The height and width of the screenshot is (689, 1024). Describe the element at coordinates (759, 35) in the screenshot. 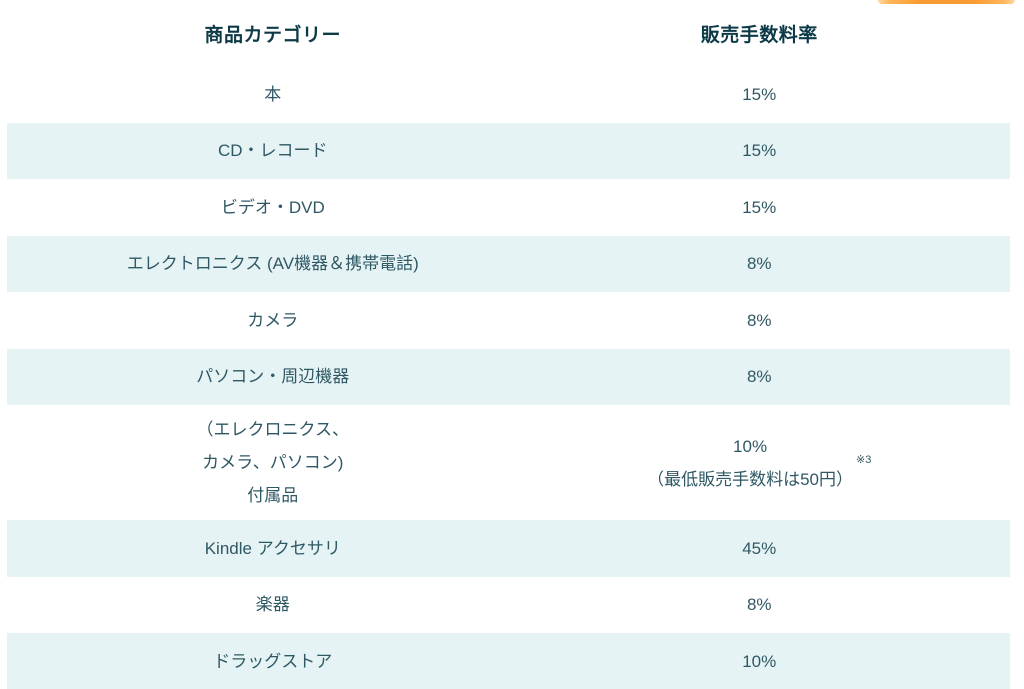

I see `header-rate: 販売手数料率` at that location.